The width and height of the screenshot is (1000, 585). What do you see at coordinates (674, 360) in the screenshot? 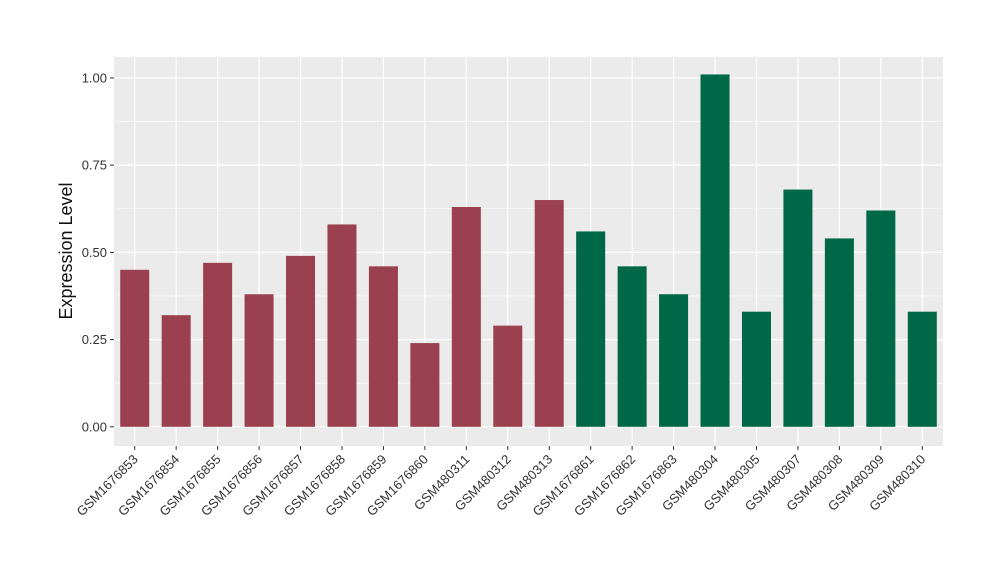
I see `bar-gsm1676863` at bounding box center [674, 360].